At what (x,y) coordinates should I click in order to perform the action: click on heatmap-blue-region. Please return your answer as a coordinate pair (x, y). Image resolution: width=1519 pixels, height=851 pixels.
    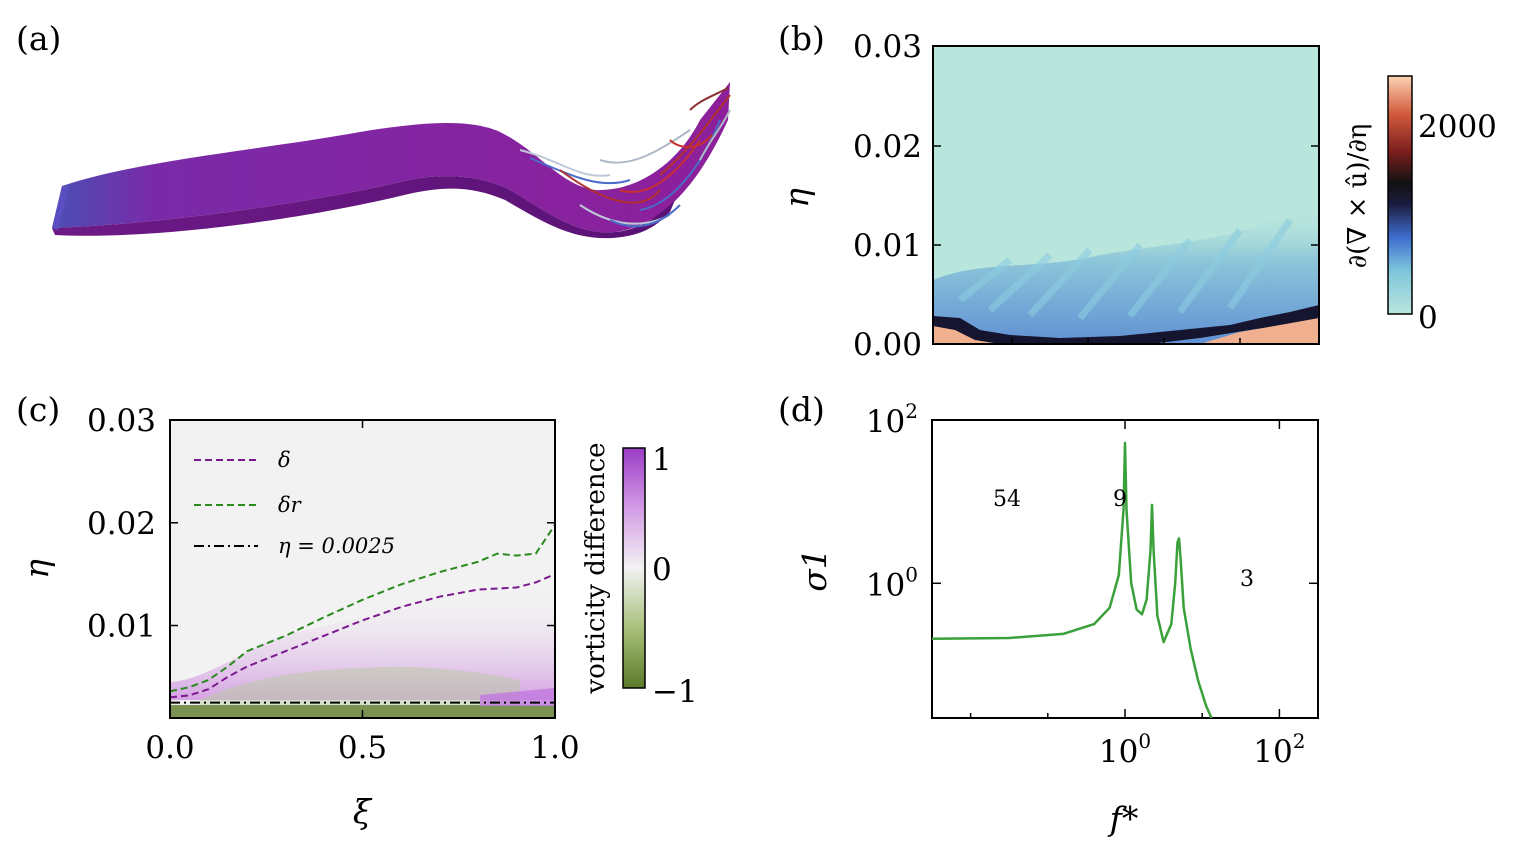
    Looking at the image, I should click on (1126, 274).